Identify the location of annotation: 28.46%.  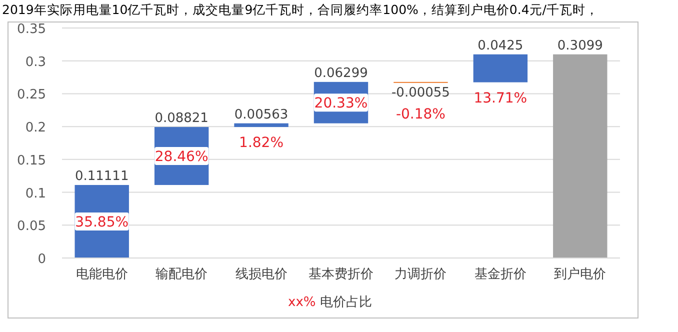
(181, 157).